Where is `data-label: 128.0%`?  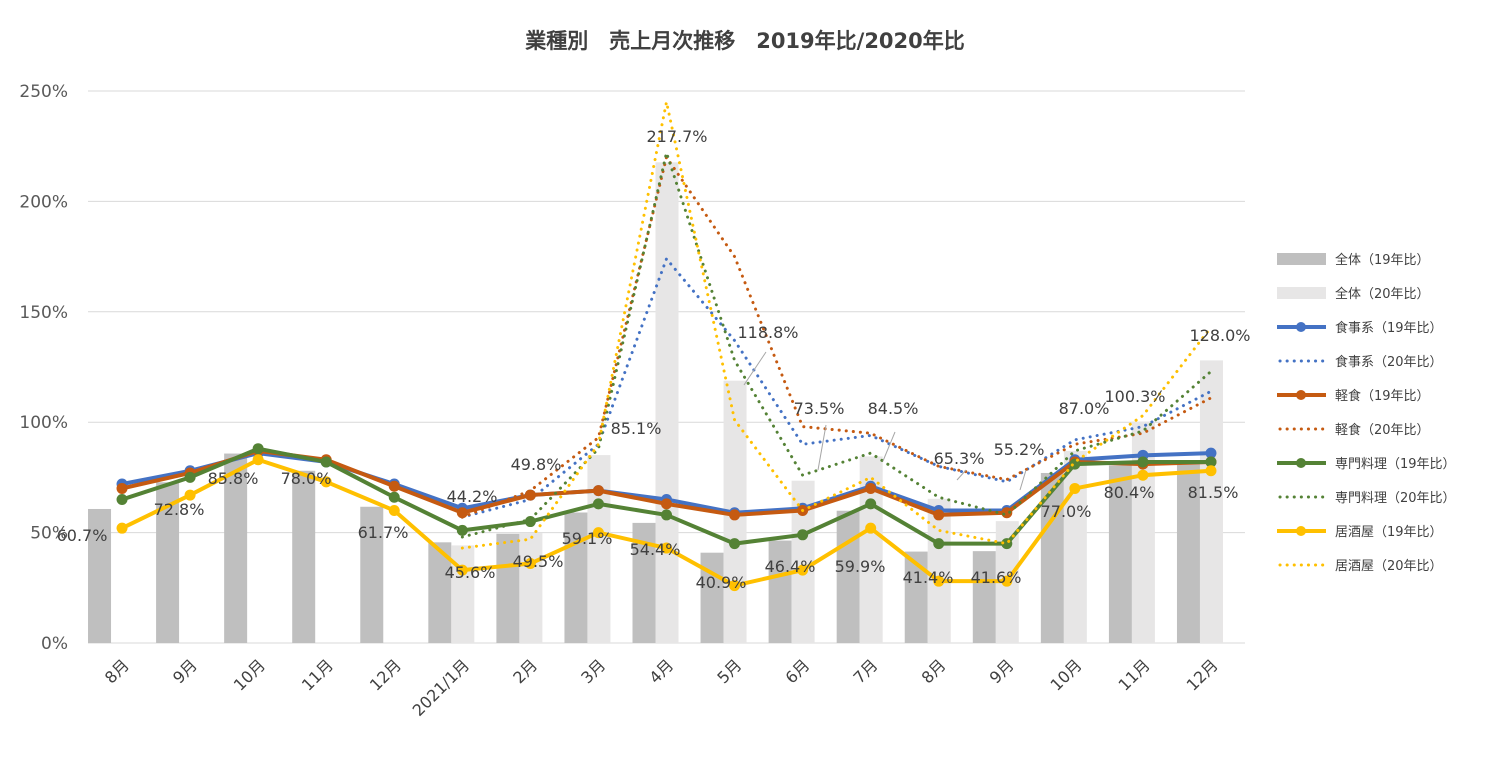
data-label: 128.0% is located at coordinates (1219, 335).